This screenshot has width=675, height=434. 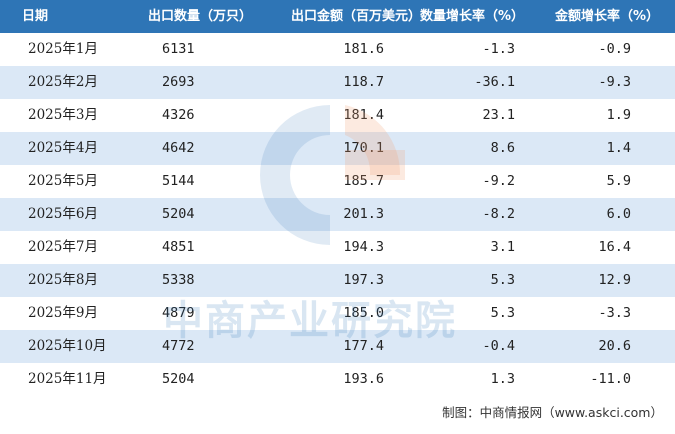 I want to click on cell-date: 2025年7月, so click(x=63, y=247).